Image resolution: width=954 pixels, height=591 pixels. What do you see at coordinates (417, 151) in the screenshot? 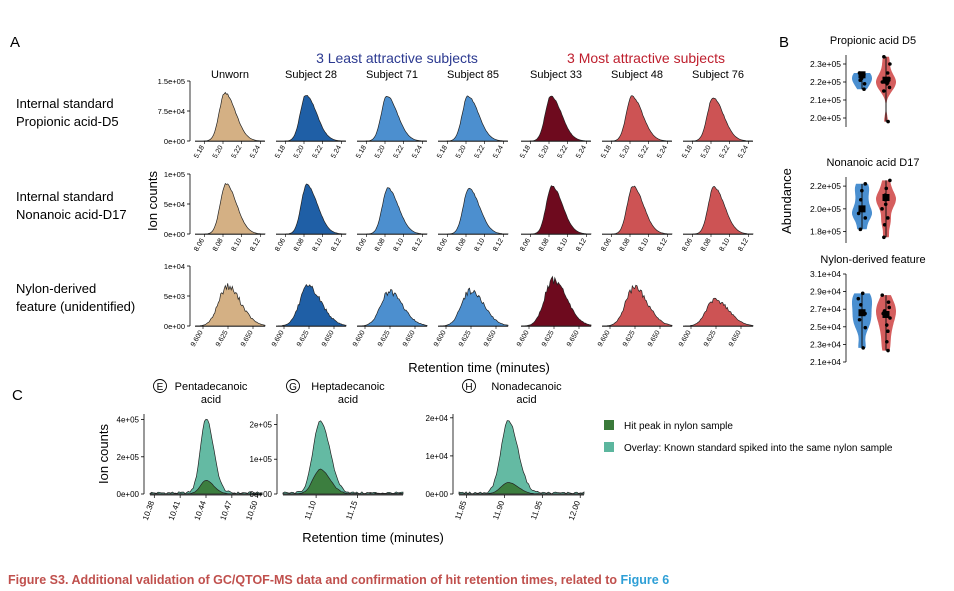
I see `x-tick-label: 5.24` at bounding box center [417, 151].